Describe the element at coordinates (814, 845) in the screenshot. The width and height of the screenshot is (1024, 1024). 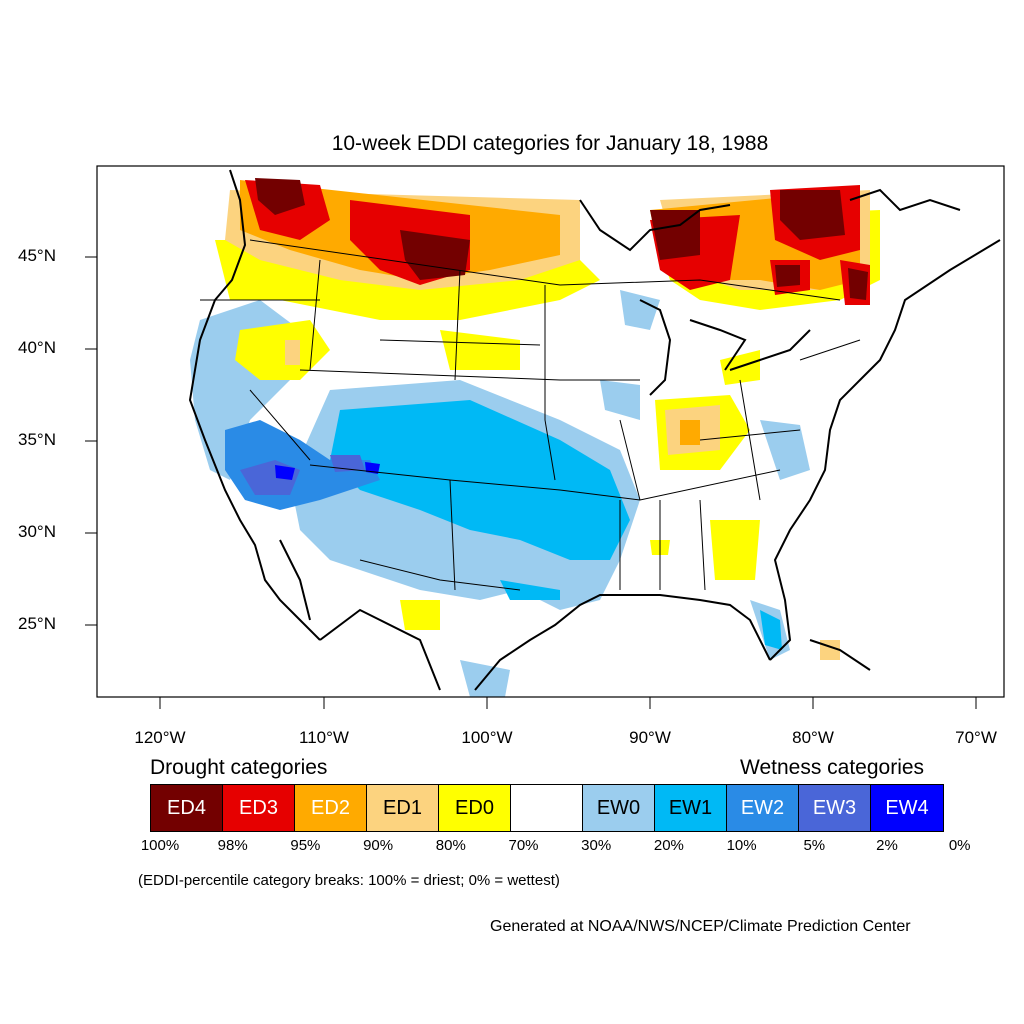
I see `break-label: 5%` at that location.